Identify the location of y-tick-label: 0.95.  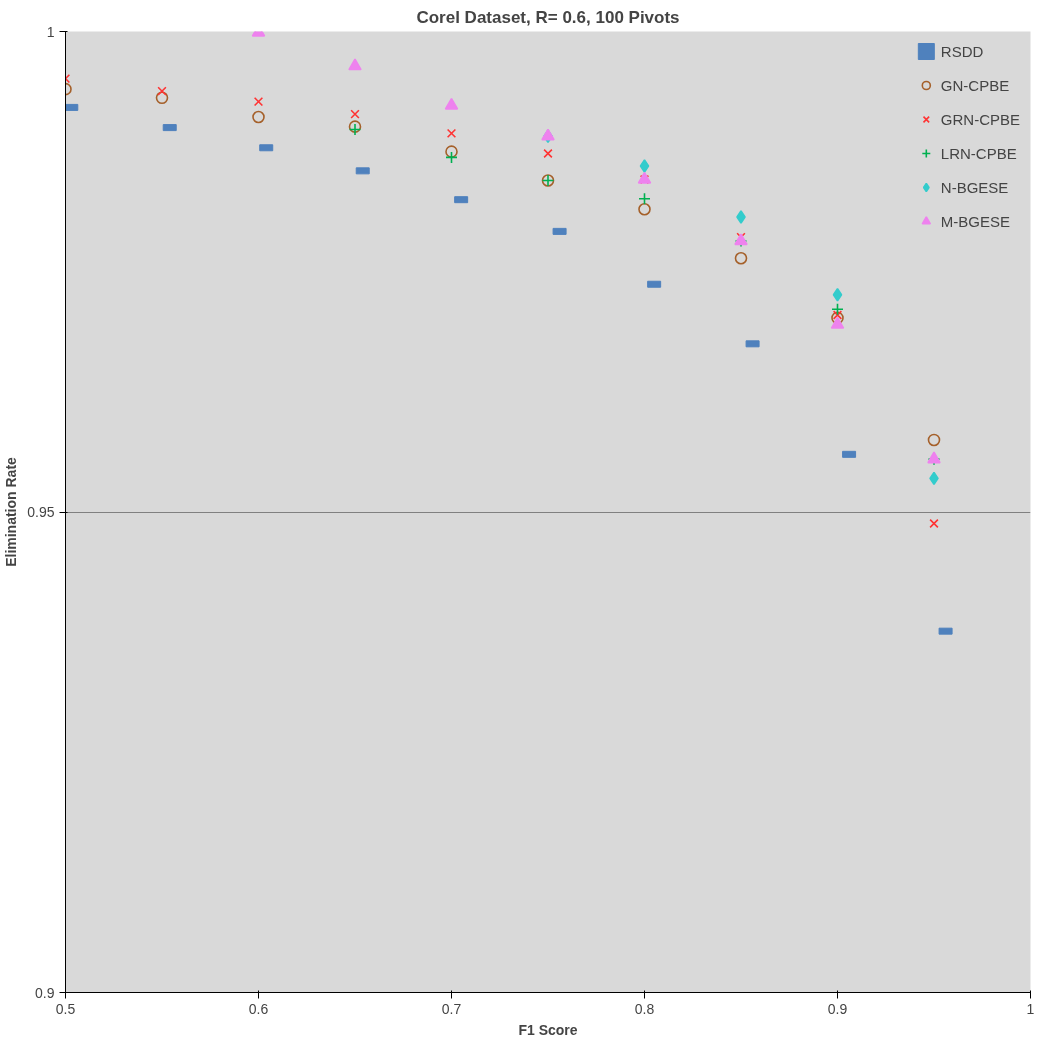
(41, 512).